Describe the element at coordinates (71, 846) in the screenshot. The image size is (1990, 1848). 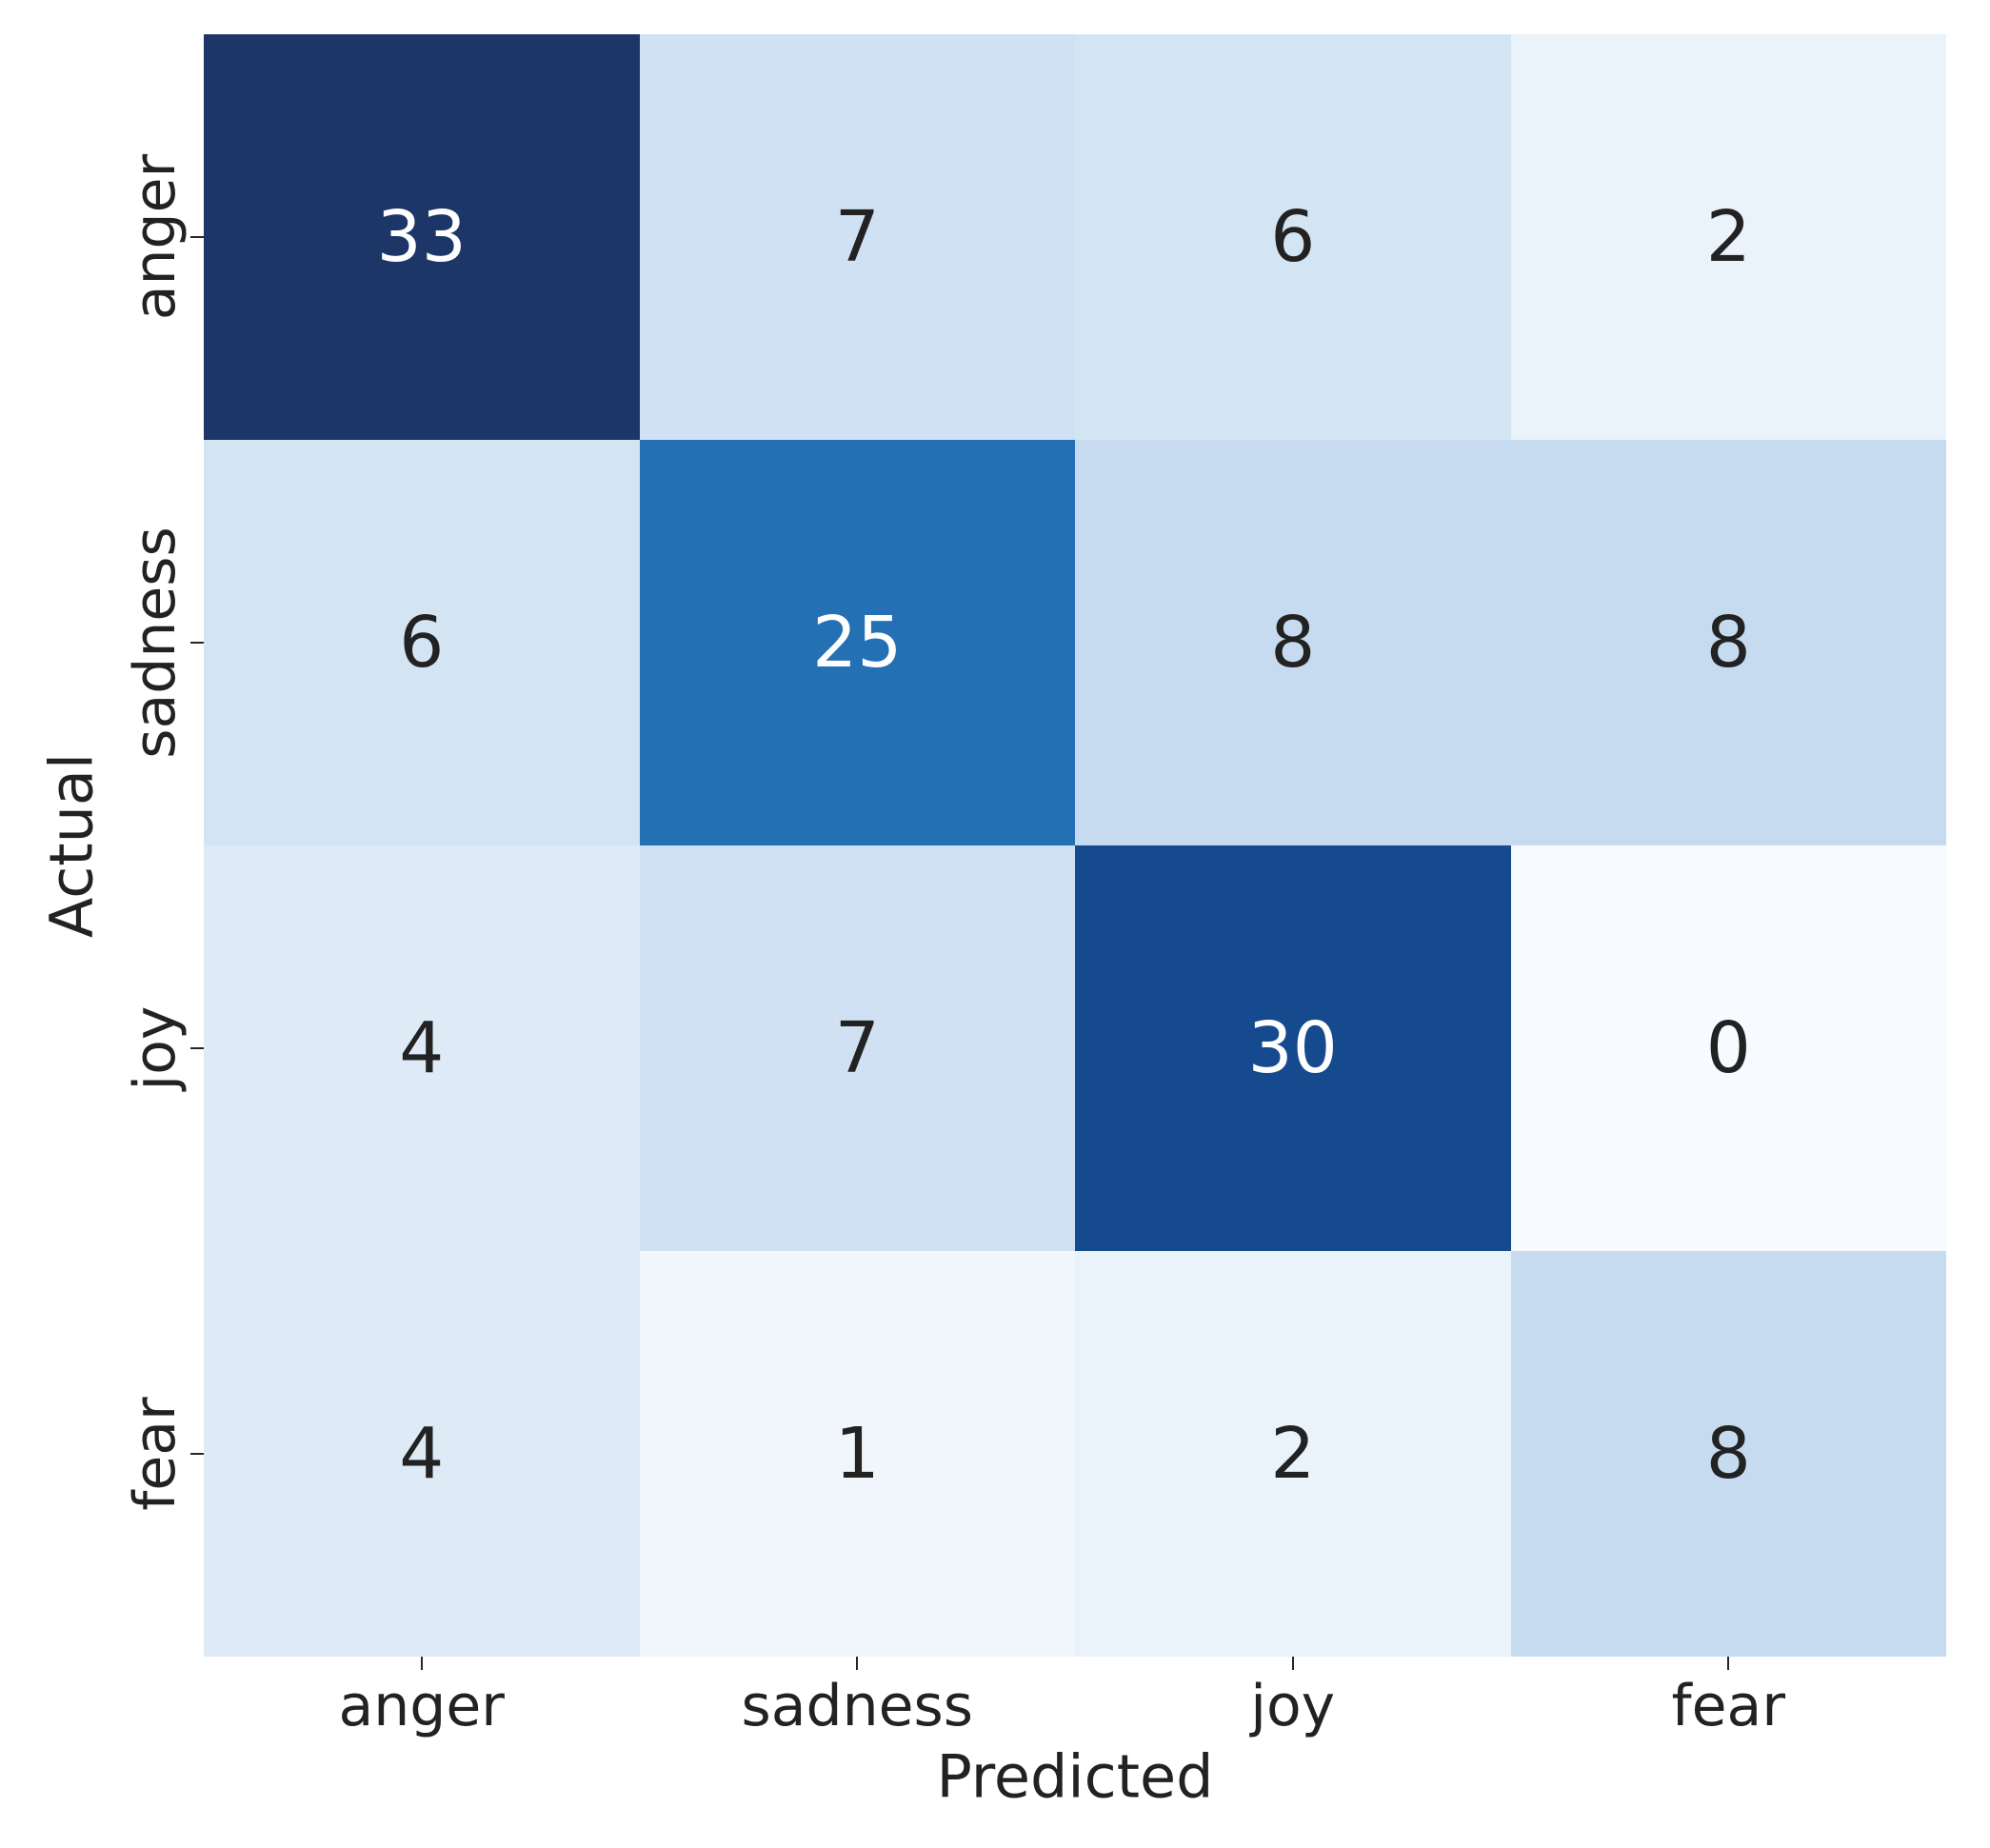
I see `y-axis-label: Actual` at that location.